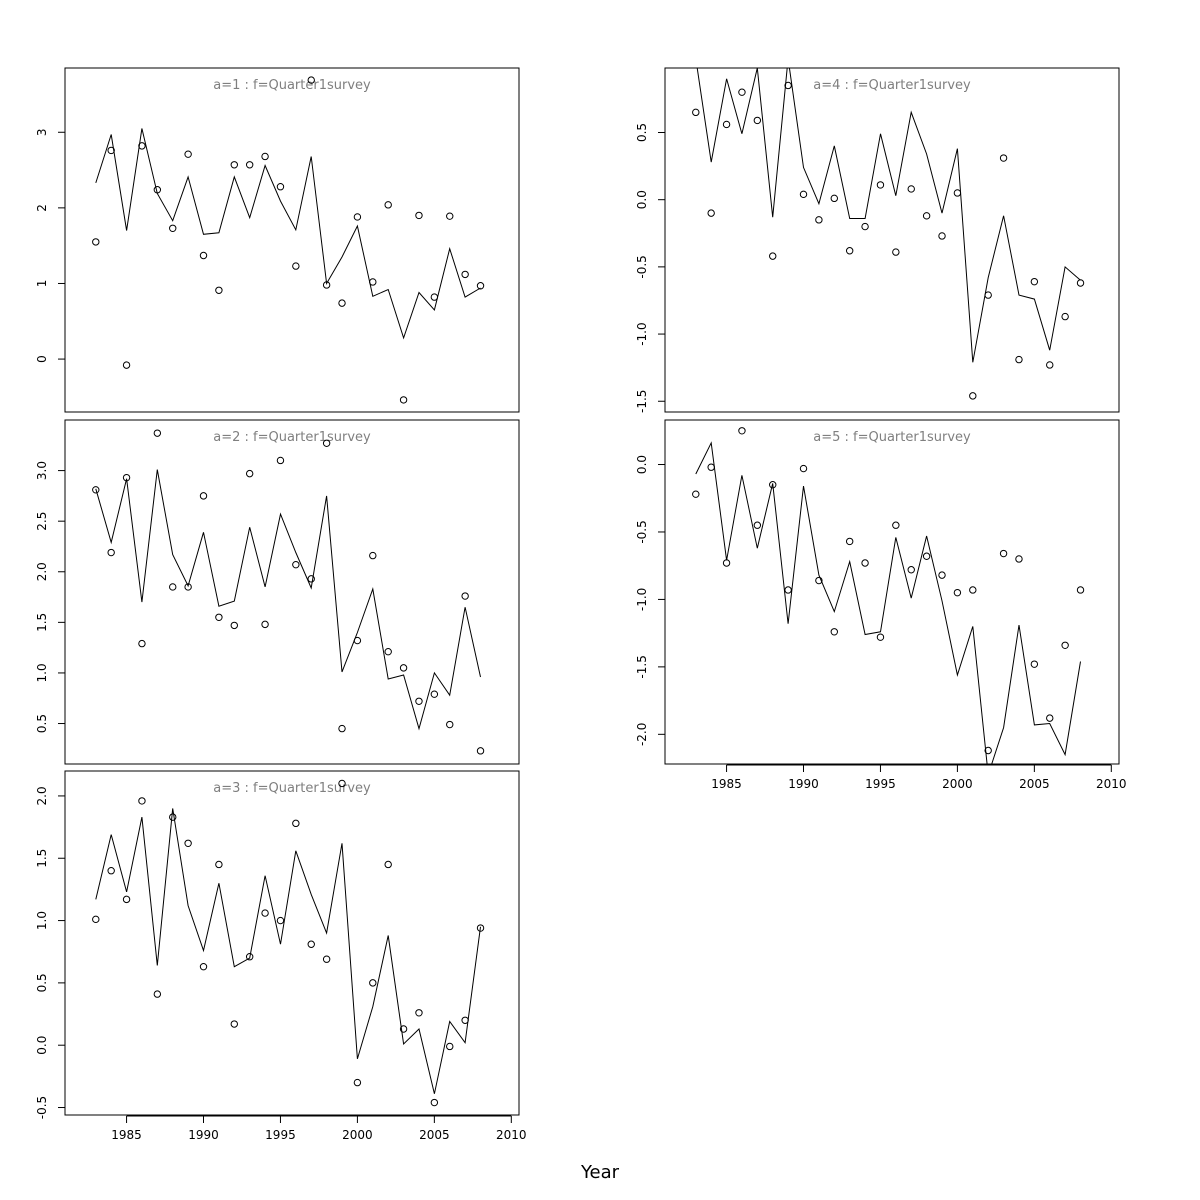  I want to click on panel-1-ytick-label: 2, so click(42, 208).